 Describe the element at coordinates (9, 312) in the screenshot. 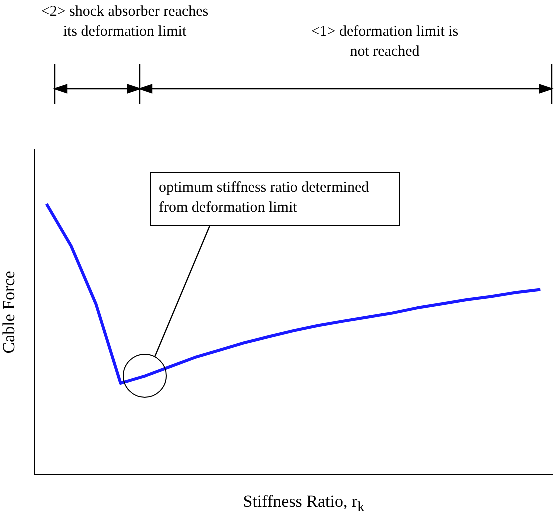

I see `y-axis-title: Cable Force` at that location.